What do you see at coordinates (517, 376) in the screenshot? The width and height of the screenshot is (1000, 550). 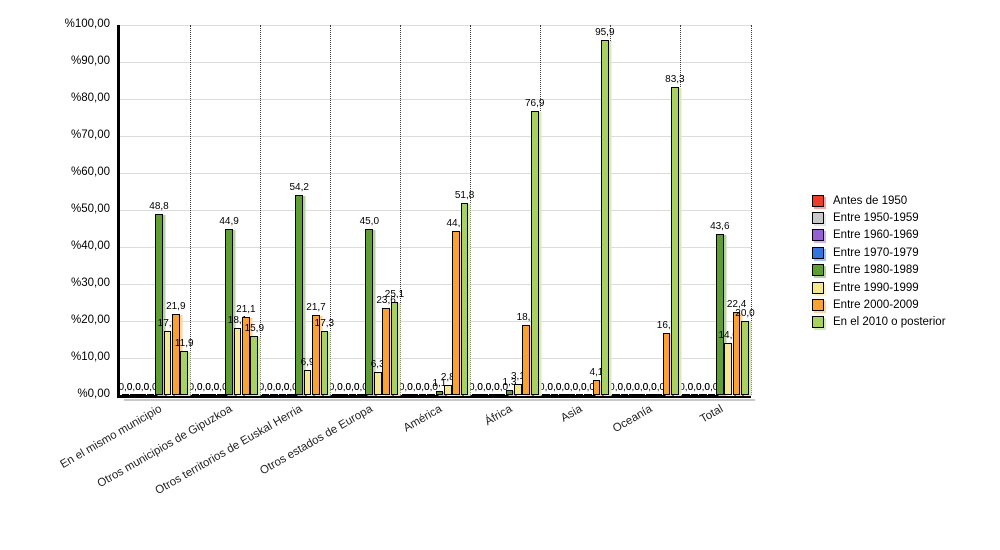 I see `bar-value-label: 3,1` at bounding box center [517, 376].